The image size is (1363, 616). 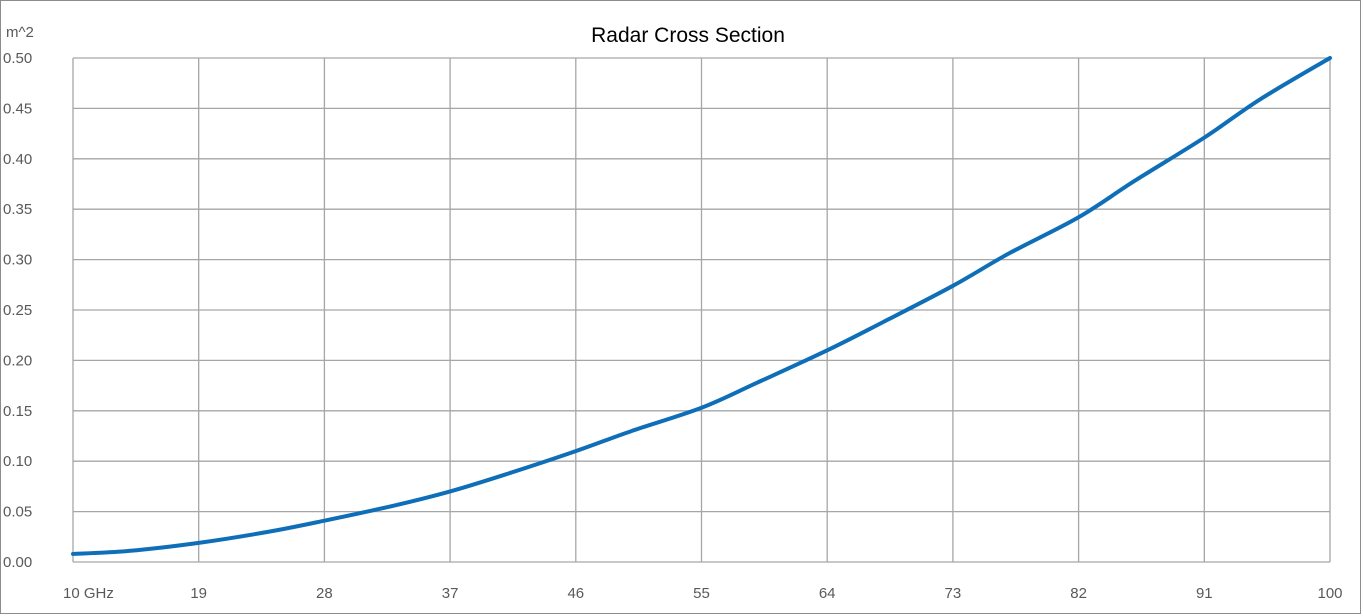 I want to click on y-tick-label: 0.35, so click(x=17, y=209).